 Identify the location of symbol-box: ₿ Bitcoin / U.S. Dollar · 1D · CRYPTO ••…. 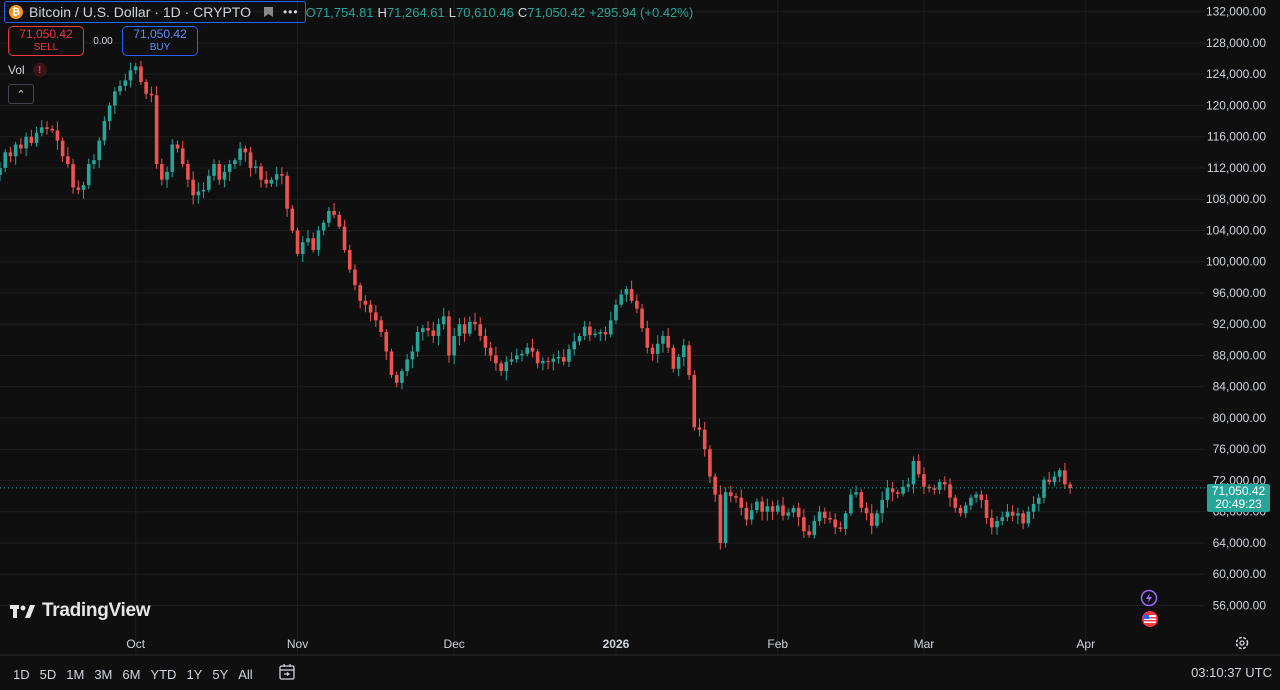
(155, 12).